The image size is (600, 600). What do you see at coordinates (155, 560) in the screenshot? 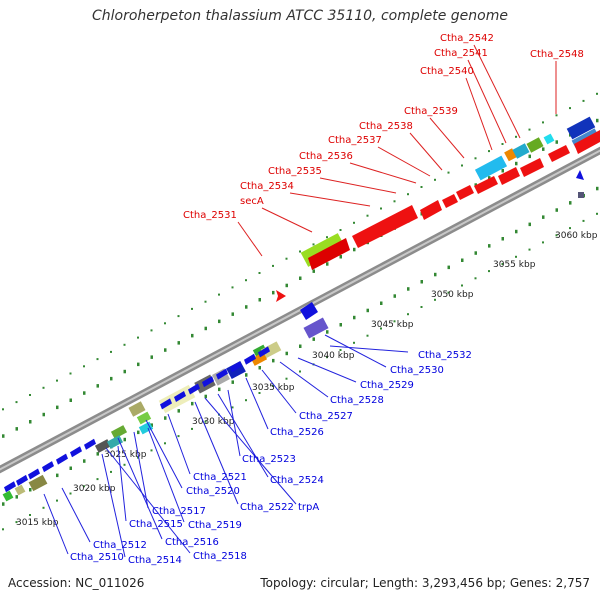
I see `gene-label-ctha-2514: Ctha_2514` at bounding box center [155, 560].